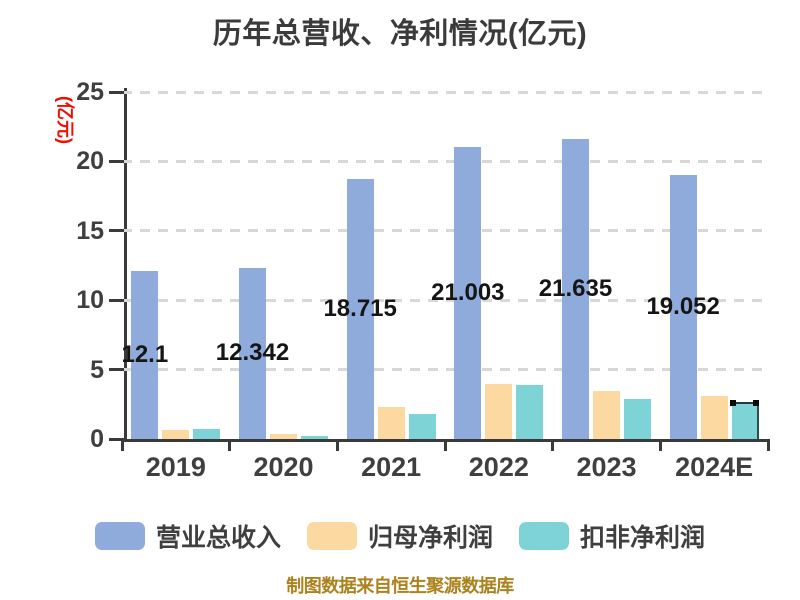 The height and width of the screenshot is (600, 800). What do you see at coordinates (119, 536) in the screenshot?
I see `legend-swatch-revenue` at bounding box center [119, 536].